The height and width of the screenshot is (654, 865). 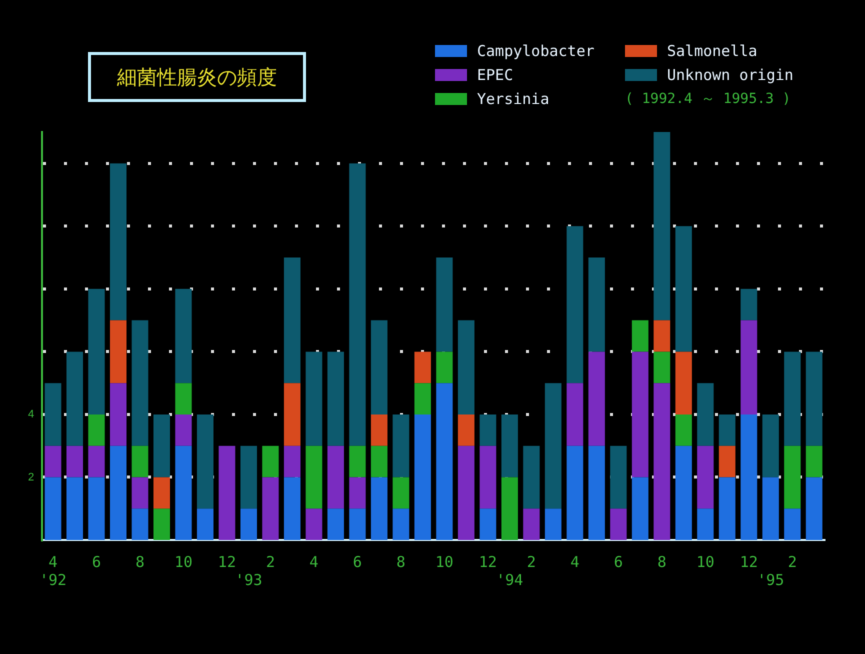 What do you see at coordinates (495, 75) in the screenshot?
I see `legend-label: EPEC` at bounding box center [495, 75].